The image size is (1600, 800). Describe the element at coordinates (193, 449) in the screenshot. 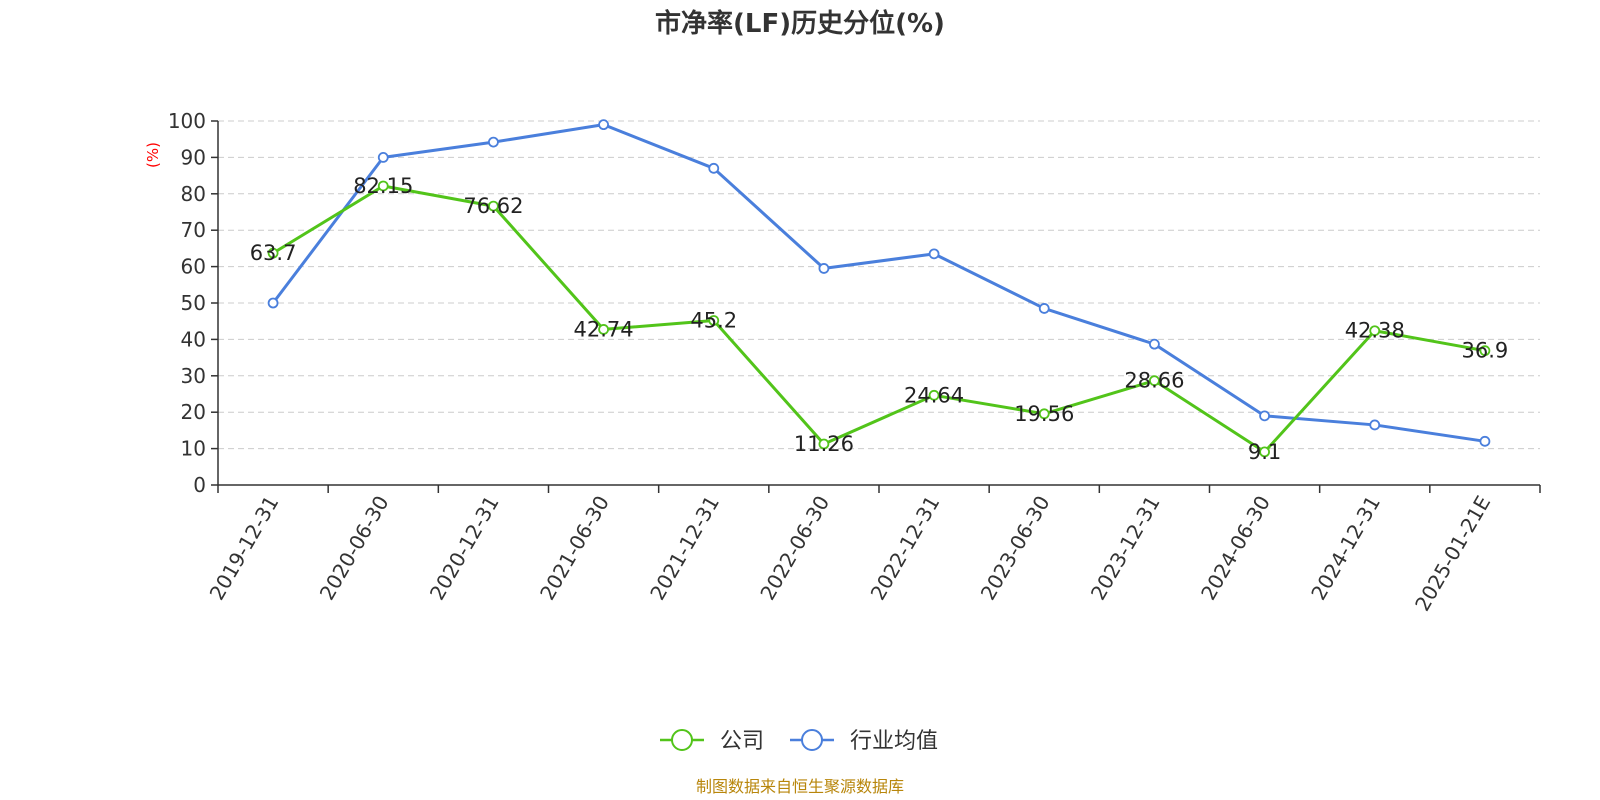

I see `y-tick-label: 10` at that location.